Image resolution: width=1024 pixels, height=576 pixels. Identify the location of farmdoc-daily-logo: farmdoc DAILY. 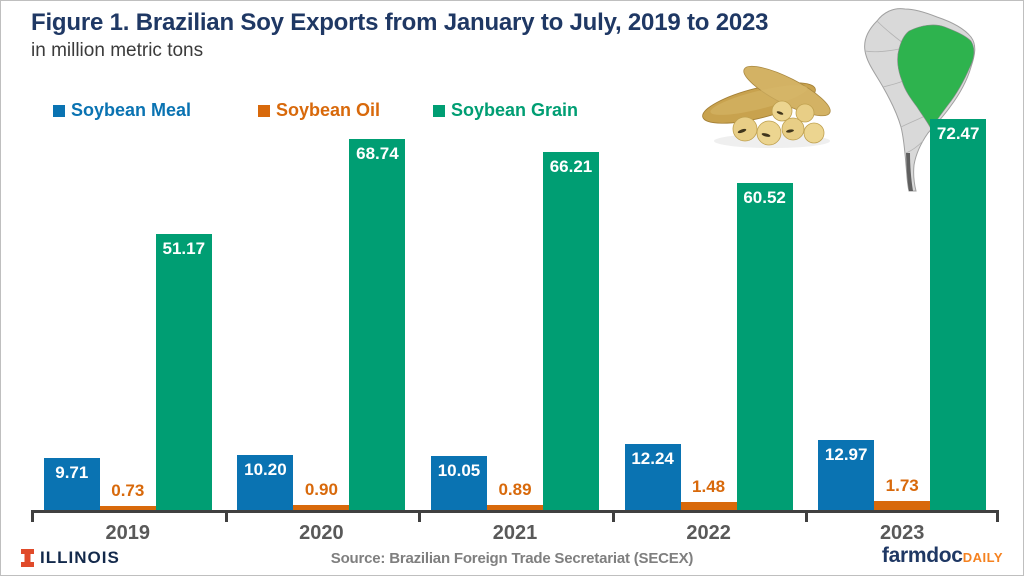
(942, 556).